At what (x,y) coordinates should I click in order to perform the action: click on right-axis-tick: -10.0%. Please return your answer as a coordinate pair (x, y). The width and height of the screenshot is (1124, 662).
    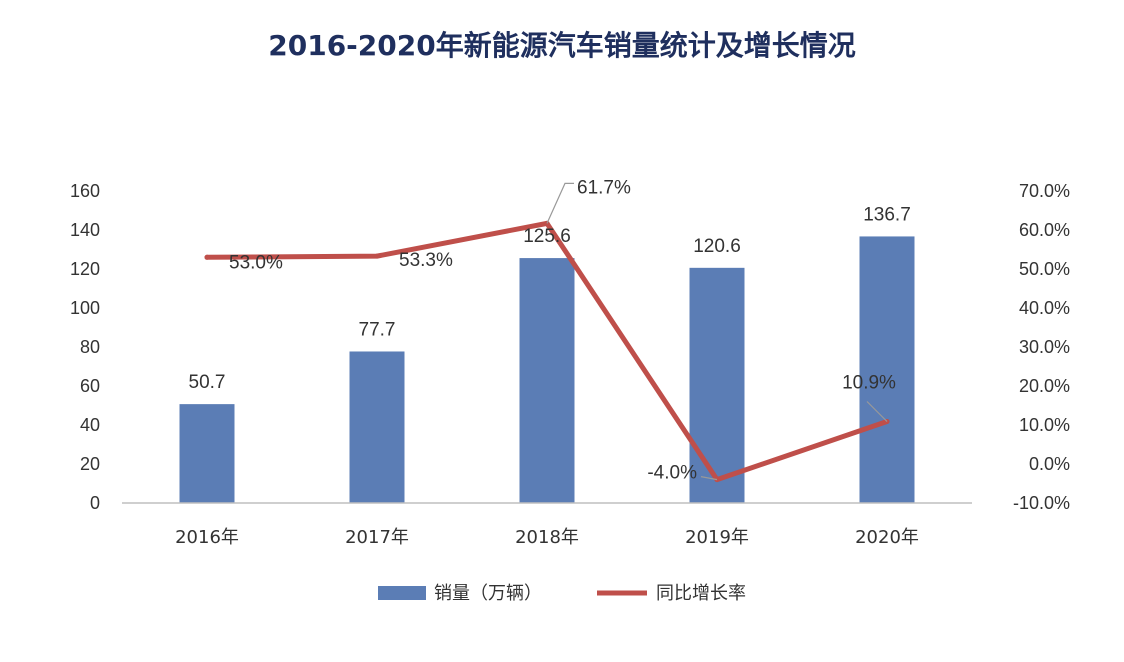
    Looking at the image, I should click on (1041, 503).